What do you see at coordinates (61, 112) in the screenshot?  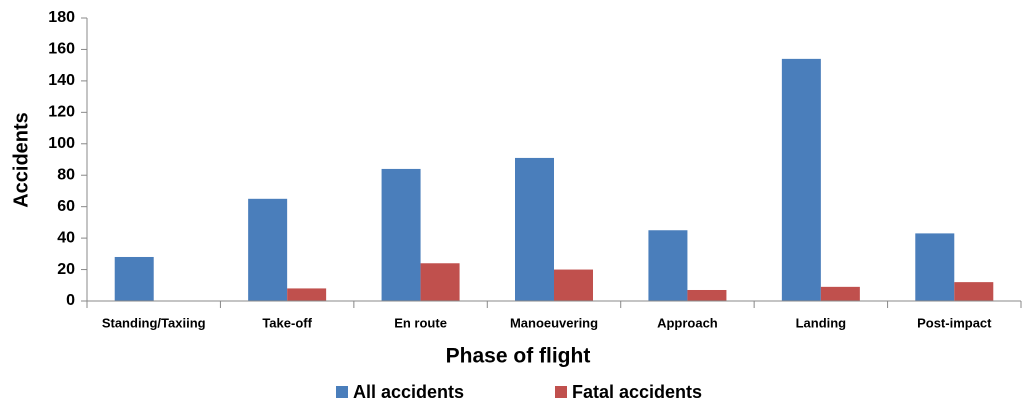 I see `y-tick-label: 120` at bounding box center [61, 112].